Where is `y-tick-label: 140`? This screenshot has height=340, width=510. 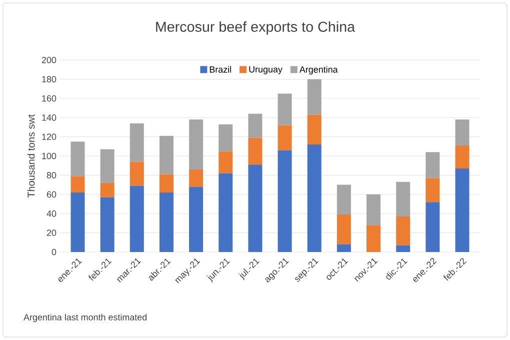 y-tick-label: 140 is located at coordinates (49, 117).